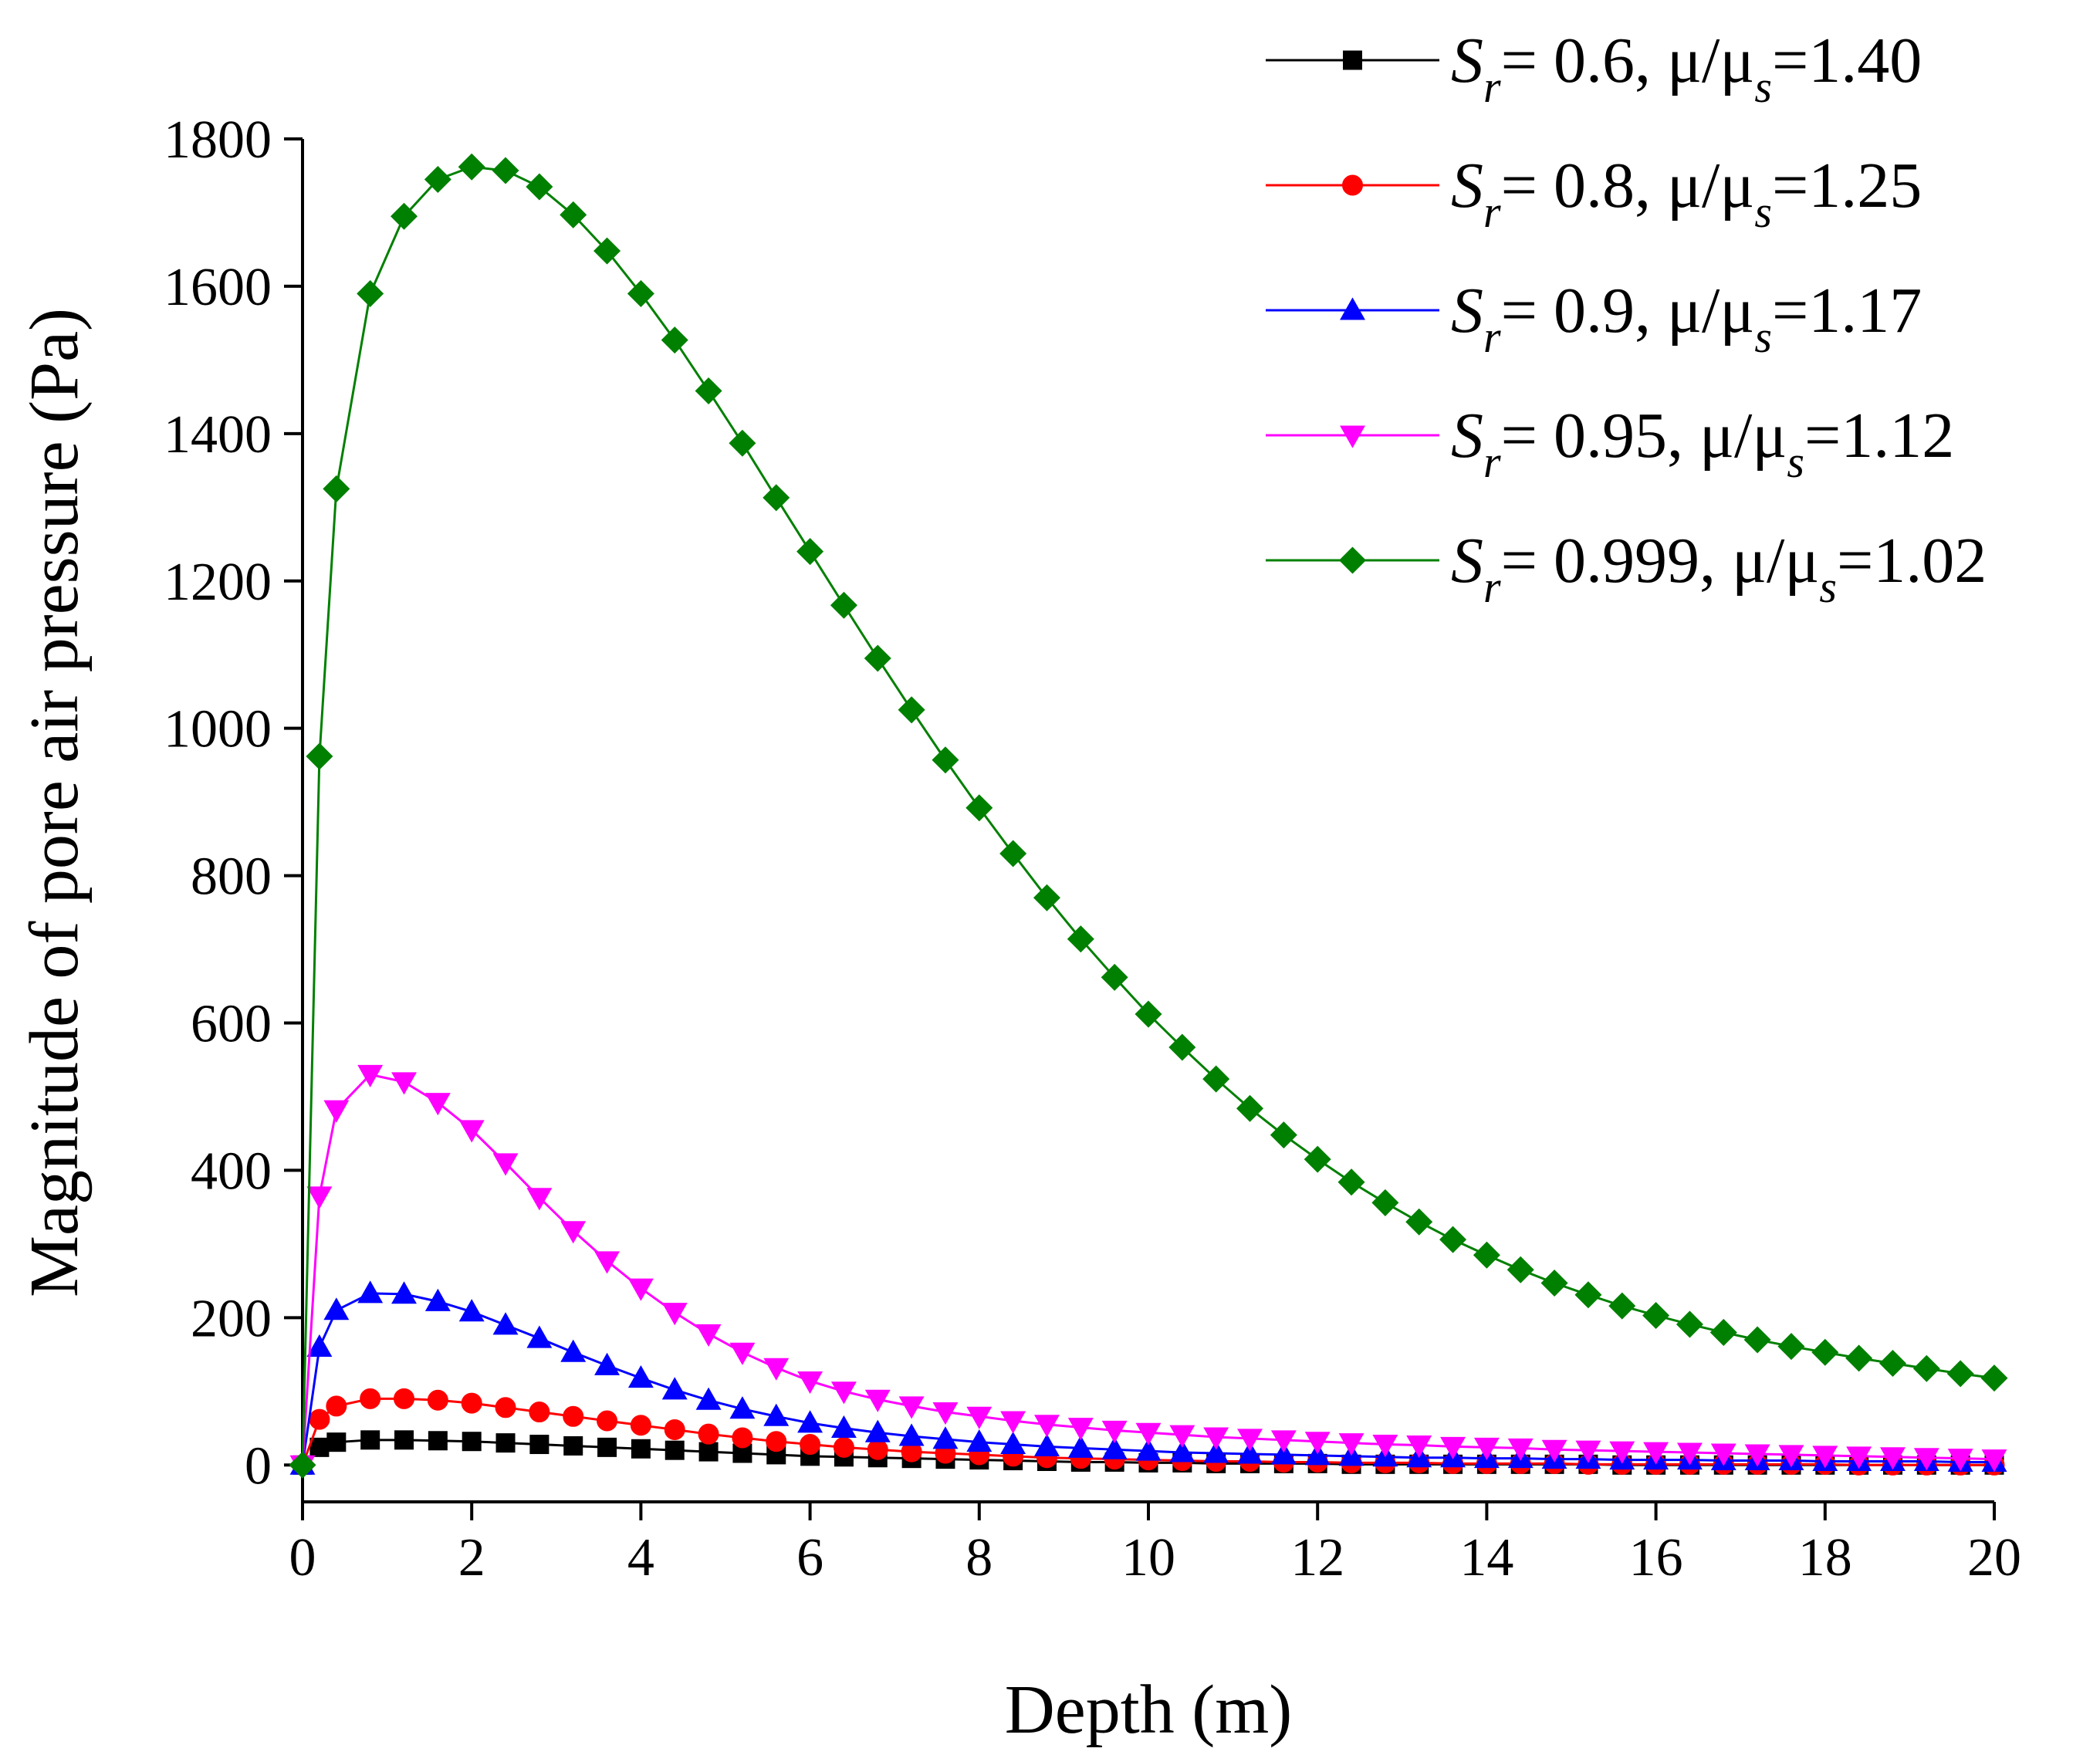 The width and height of the screenshot is (2100, 1755). Describe the element at coordinates (979, 1558) in the screenshot. I see `x-tick-label: 8` at that location.